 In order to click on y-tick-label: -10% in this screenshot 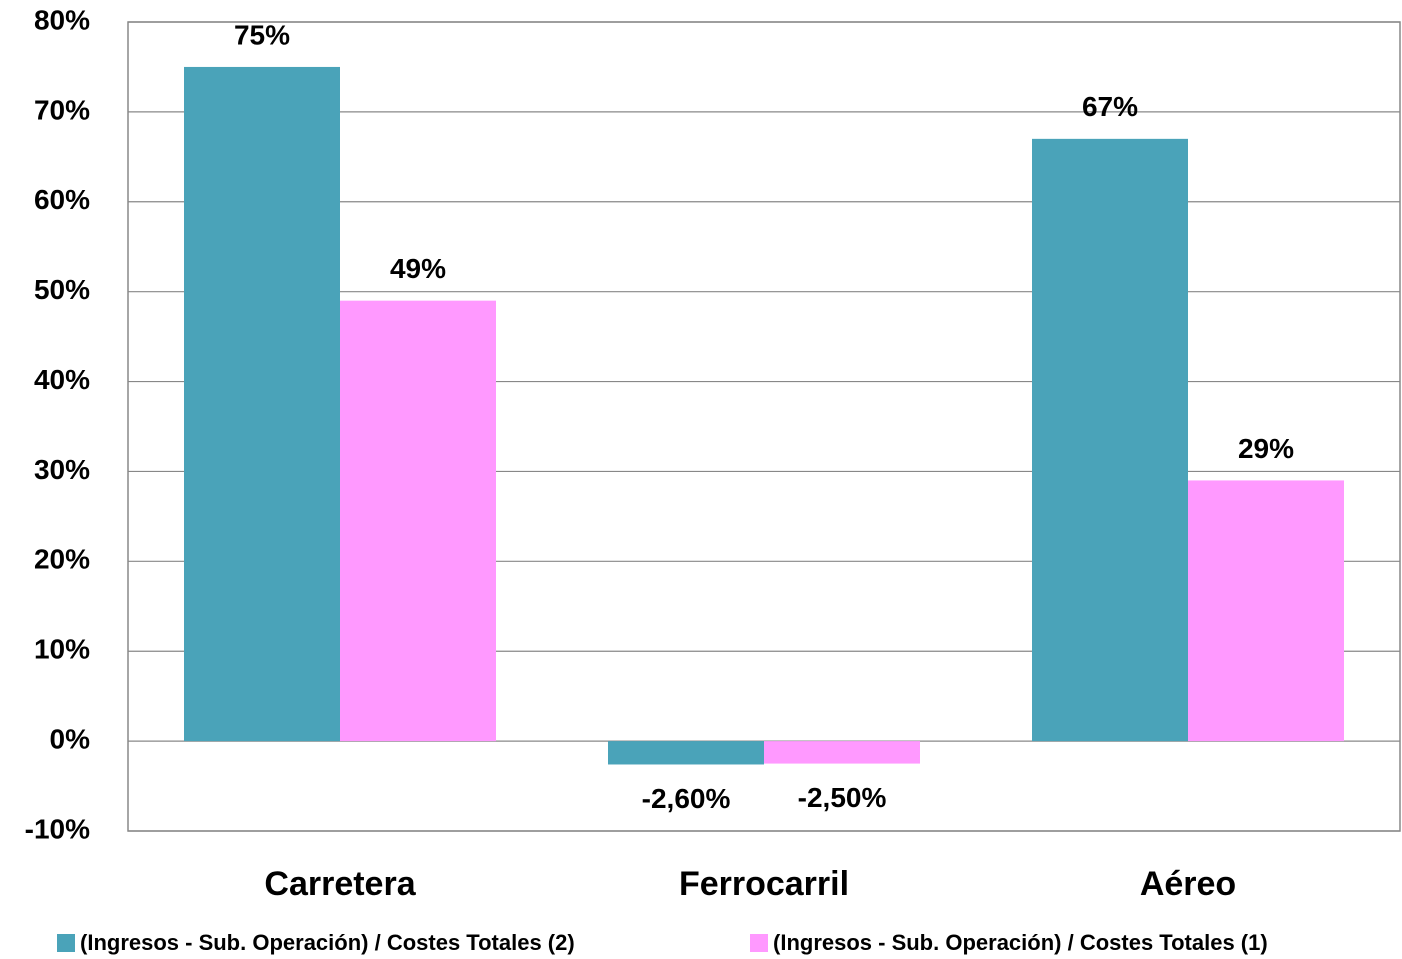, I will do `click(57, 828)`.